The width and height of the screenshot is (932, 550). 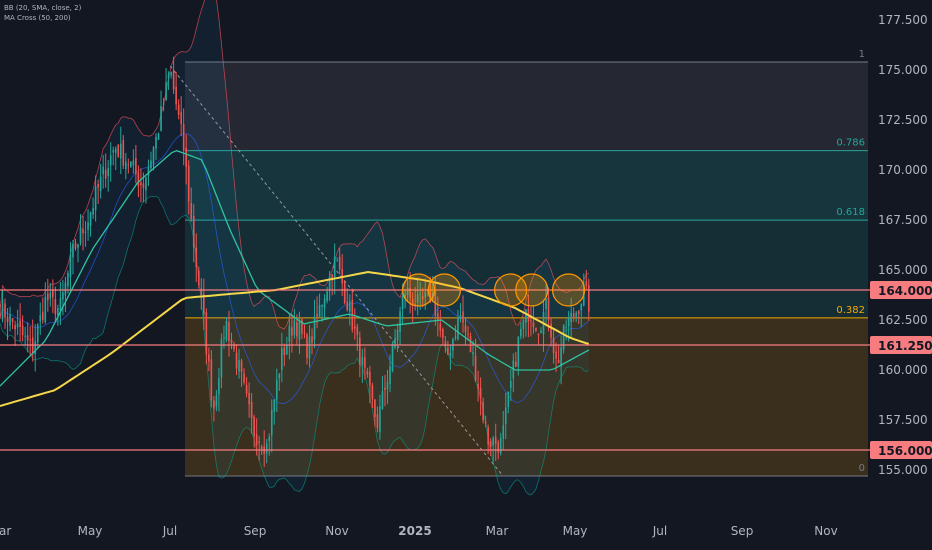 I want to click on fib-level-label: 0, so click(x=862, y=468).